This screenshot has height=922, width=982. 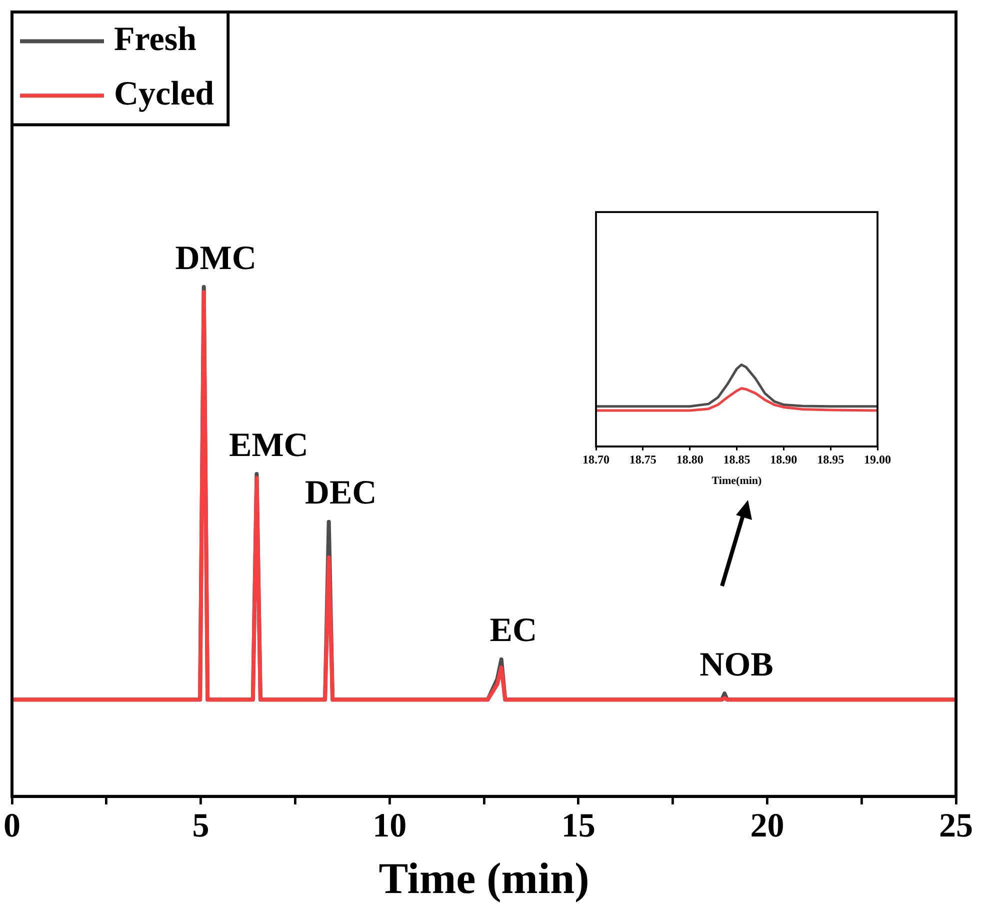 What do you see at coordinates (956, 826) in the screenshot?
I see `x-tick-label: 25` at bounding box center [956, 826].